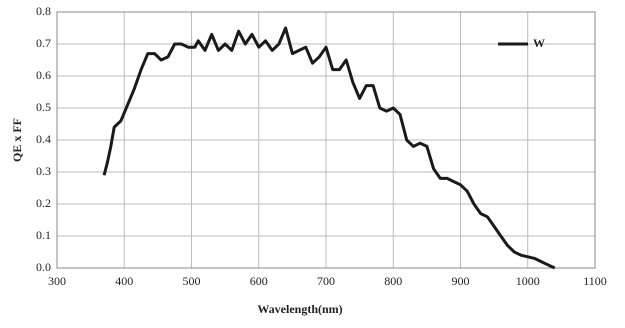 This screenshot has width=625, height=328. What do you see at coordinates (124, 281) in the screenshot?
I see `x-tick-label: 400` at bounding box center [124, 281].